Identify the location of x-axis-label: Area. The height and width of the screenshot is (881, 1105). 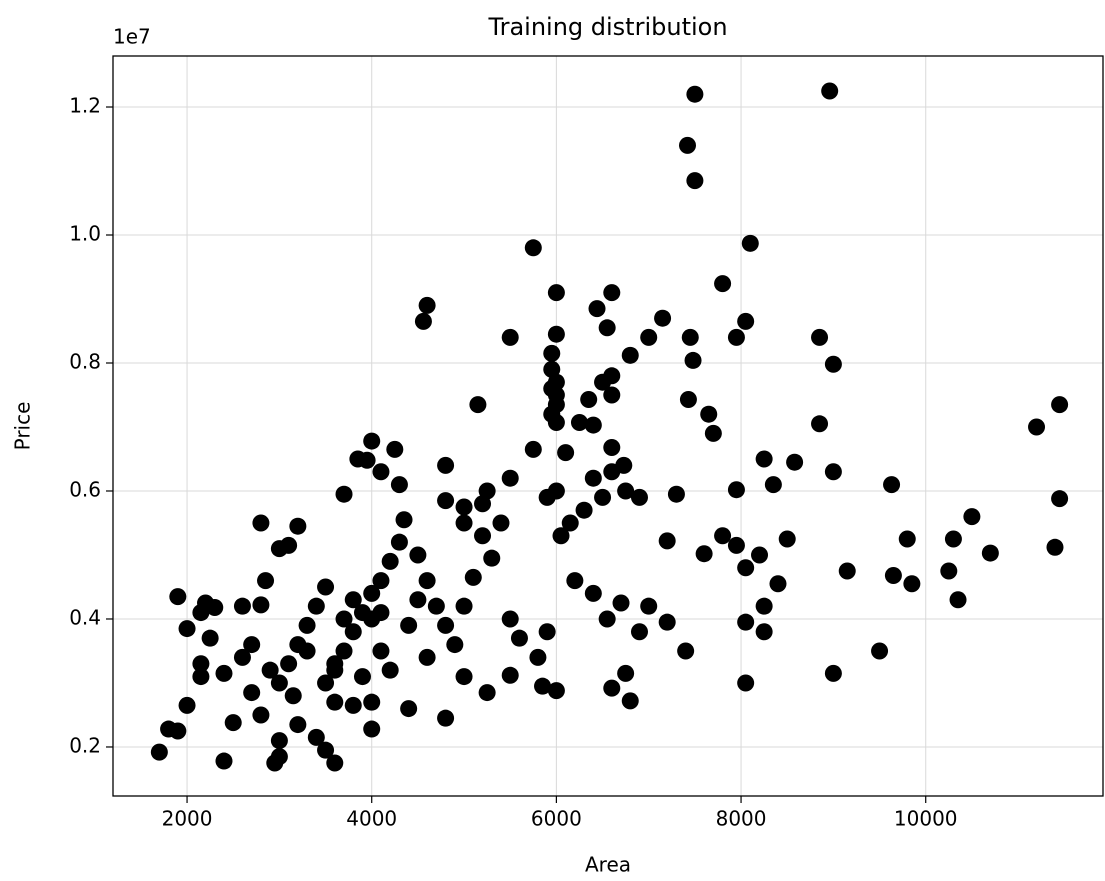
(608, 865).